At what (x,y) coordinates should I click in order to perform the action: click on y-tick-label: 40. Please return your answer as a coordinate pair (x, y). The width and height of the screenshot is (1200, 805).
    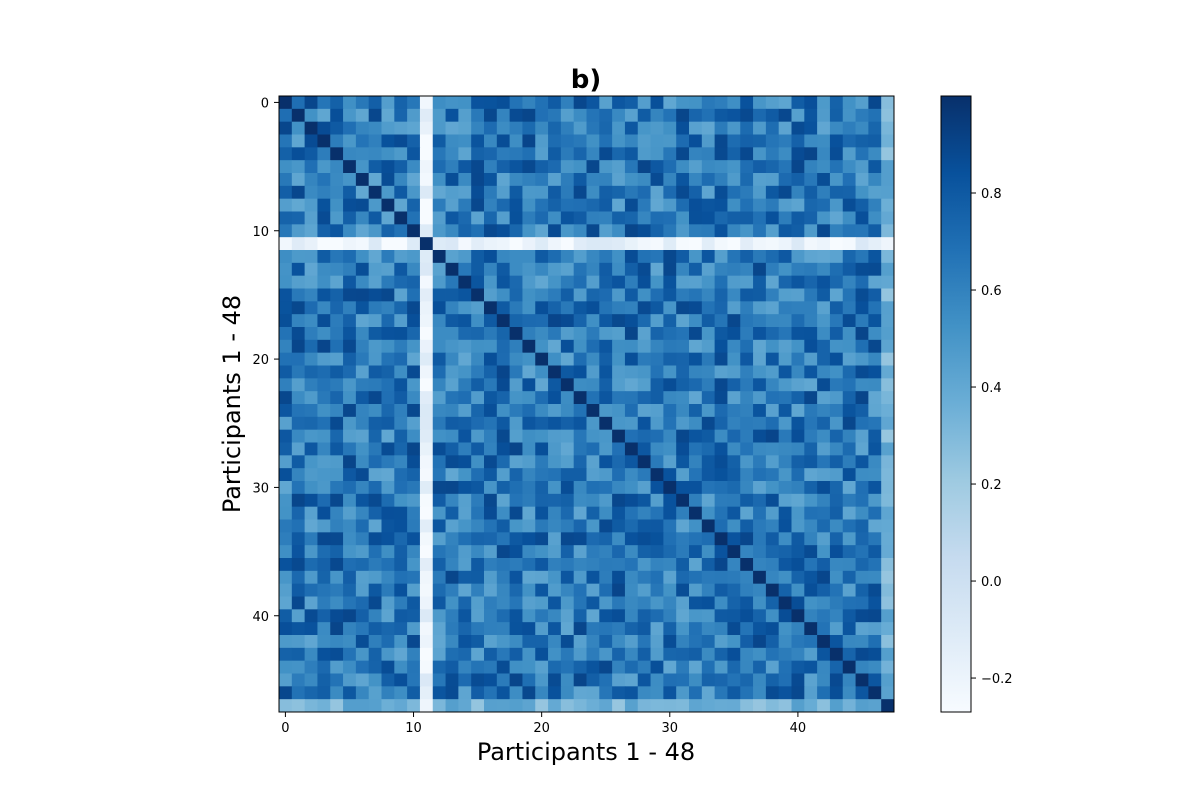
    Looking at the image, I should click on (260, 617).